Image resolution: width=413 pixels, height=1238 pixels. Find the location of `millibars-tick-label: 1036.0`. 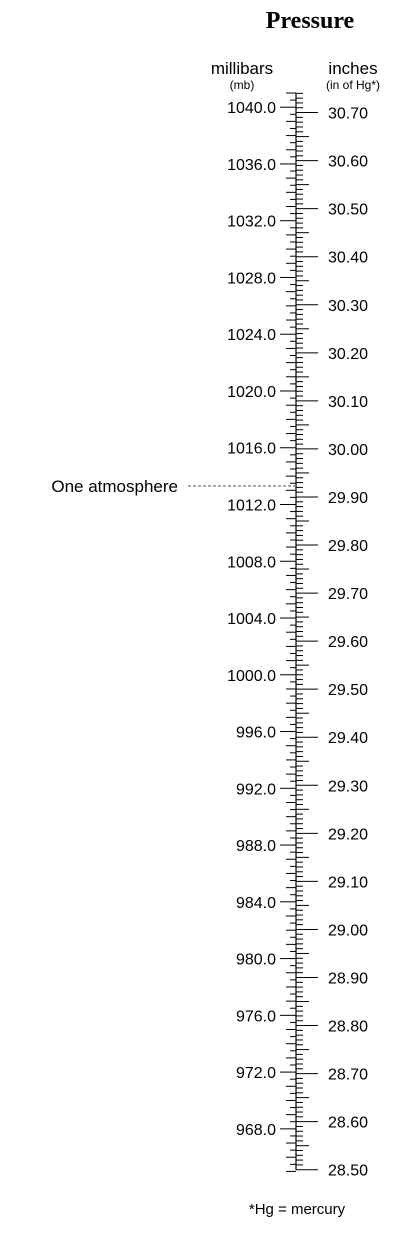

millibars-tick-label: 1036.0 is located at coordinates (251, 165).